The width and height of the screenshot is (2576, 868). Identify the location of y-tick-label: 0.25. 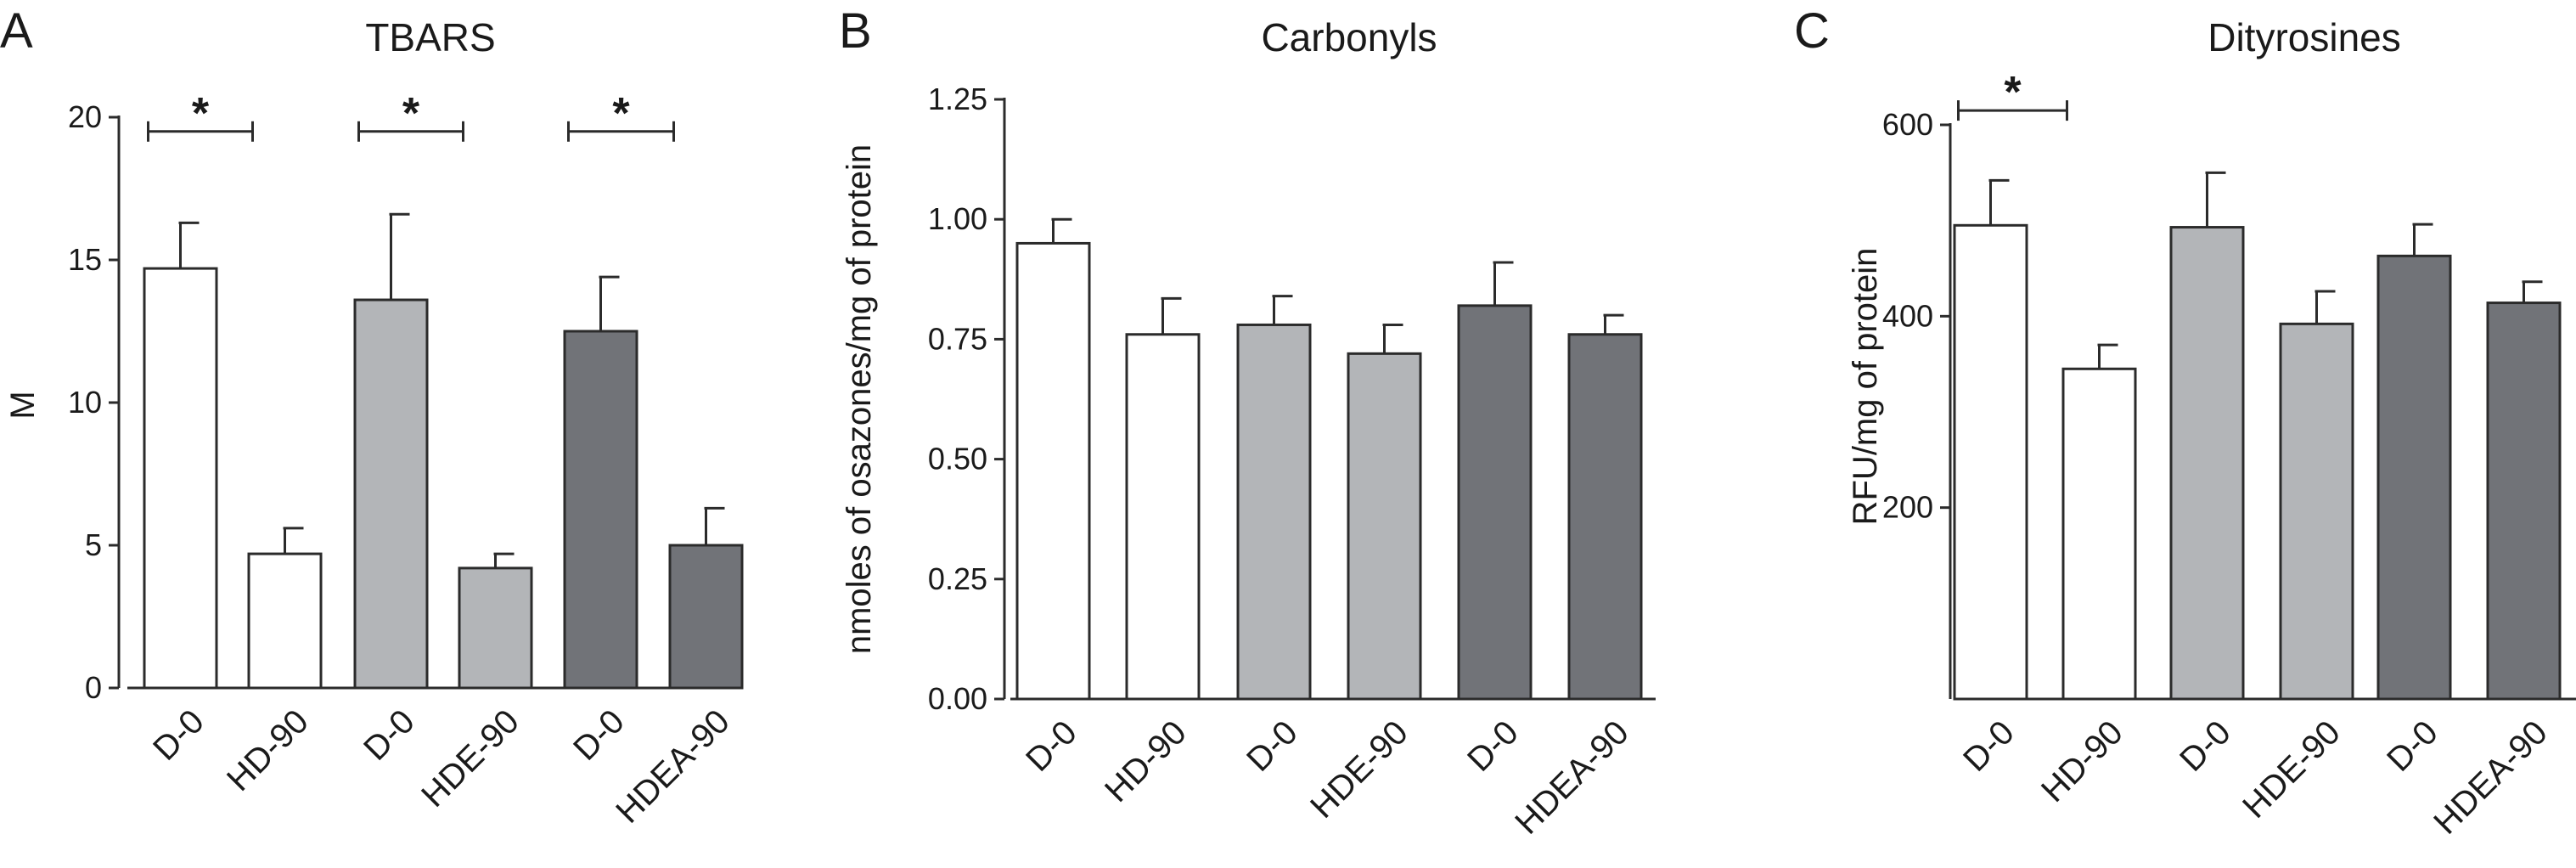
(957, 578).